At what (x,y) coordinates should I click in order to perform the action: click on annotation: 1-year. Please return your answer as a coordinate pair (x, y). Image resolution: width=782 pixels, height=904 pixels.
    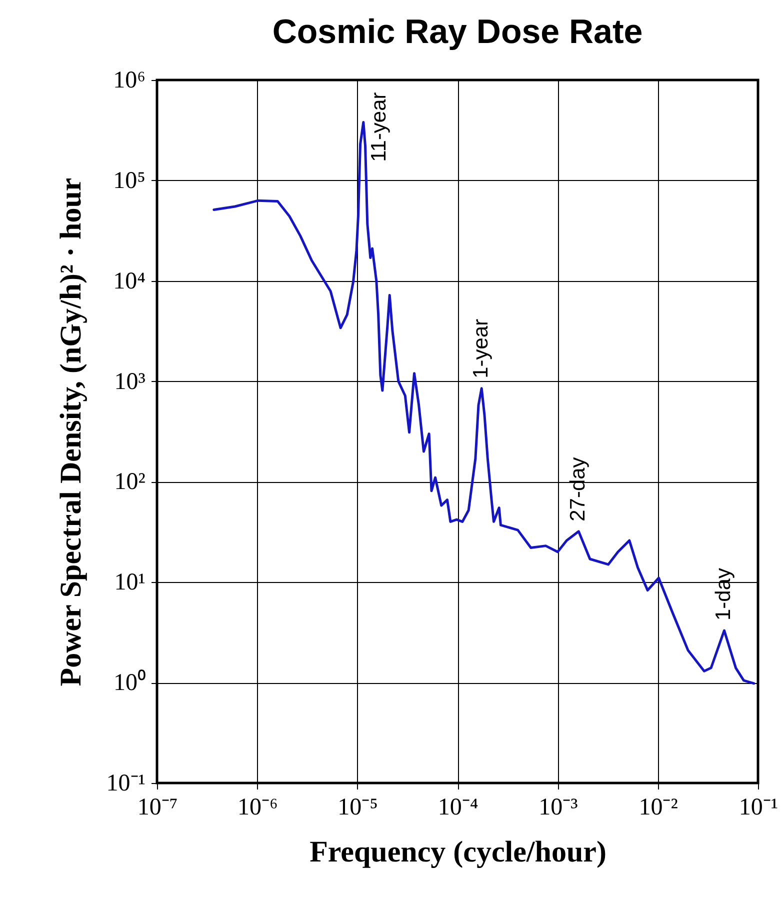
    Looking at the image, I should click on (481, 348).